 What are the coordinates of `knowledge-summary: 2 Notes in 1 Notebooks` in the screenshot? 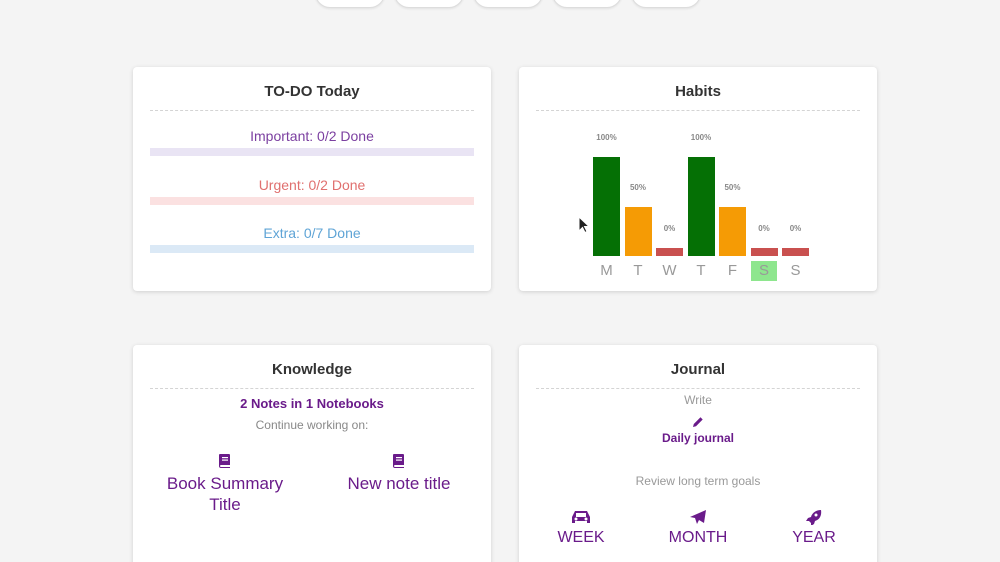 It's located at (312, 403).